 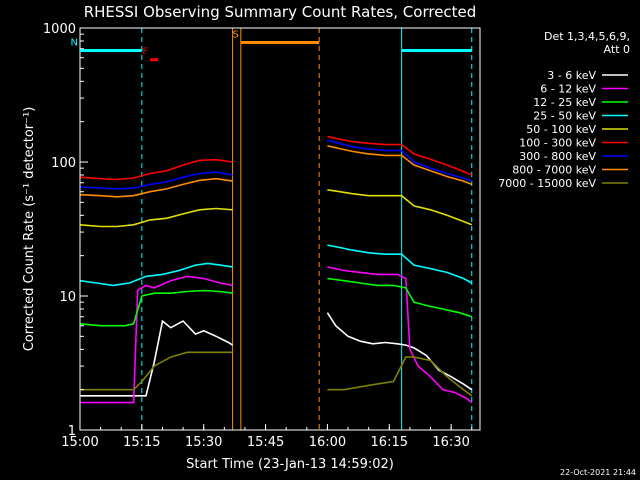 What do you see at coordinates (59, 29) in the screenshot?
I see `y-tick-label-3: 1000` at bounding box center [59, 29].